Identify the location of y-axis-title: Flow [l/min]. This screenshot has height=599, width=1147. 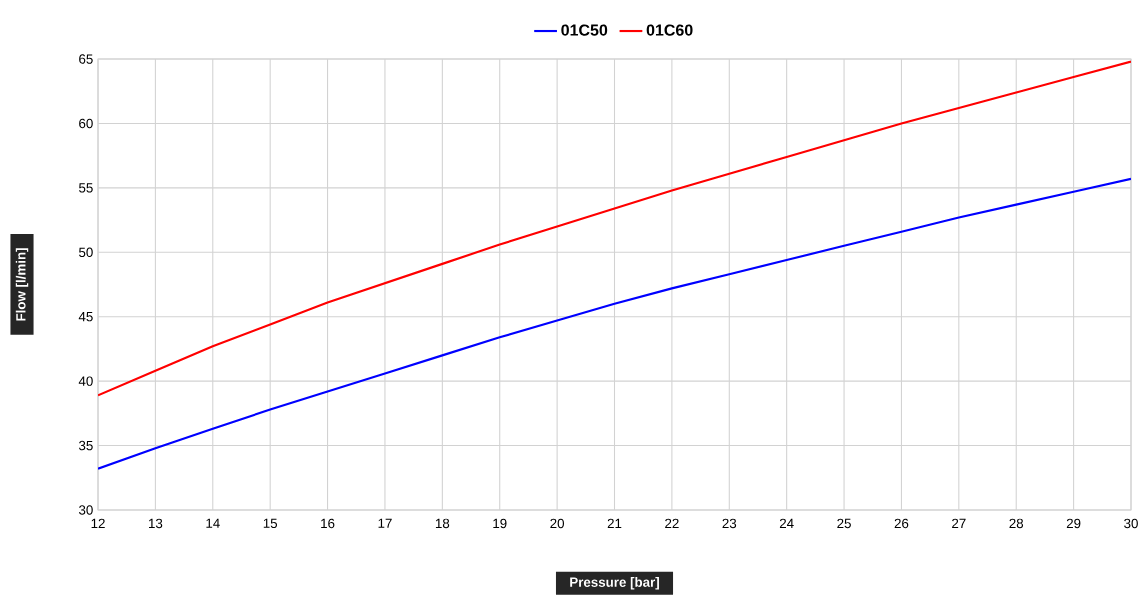
(22, 284).